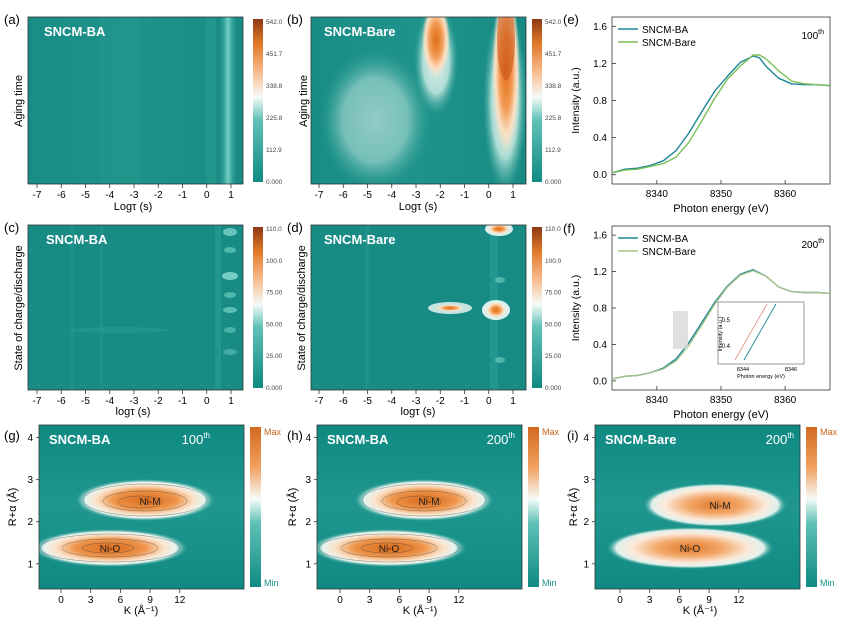 This screenshot has width=850, height=628. Describe the element at coordinates (274, 54) in the screenshot. I see `colorbar-tick-label: 451.7` at that location.